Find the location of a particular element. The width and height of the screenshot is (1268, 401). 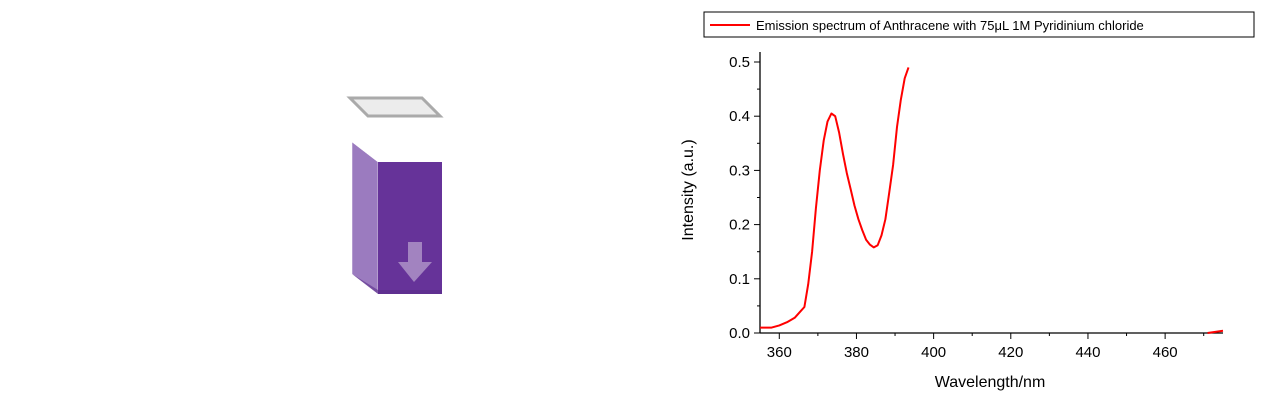

x-tick-label: 440 is located at coordinates (1087, 352).